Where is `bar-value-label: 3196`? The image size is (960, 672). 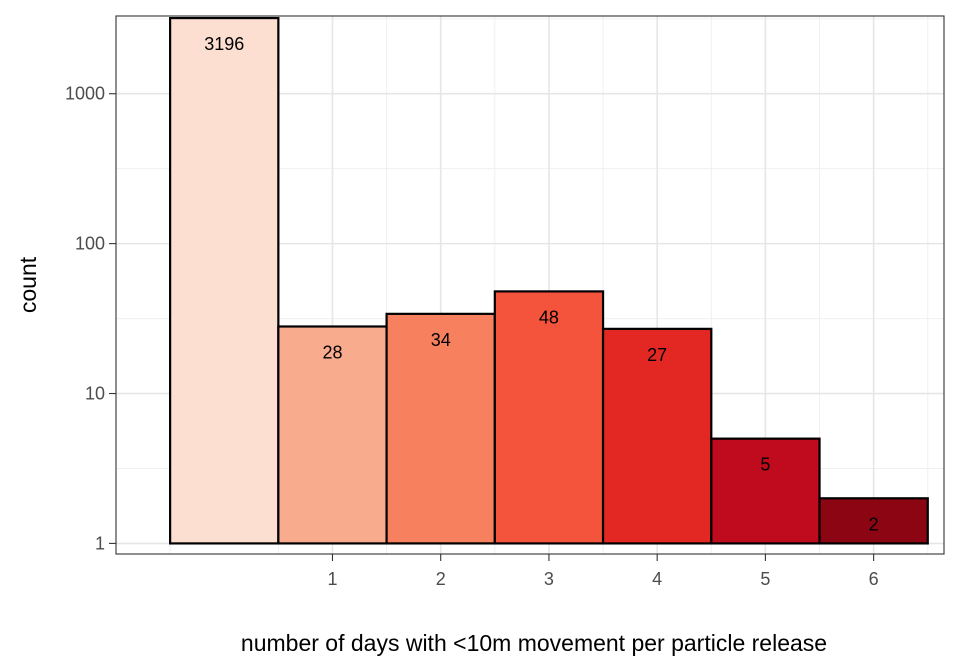
bar-value-label: 3196 is located at coordinates (224, 44).